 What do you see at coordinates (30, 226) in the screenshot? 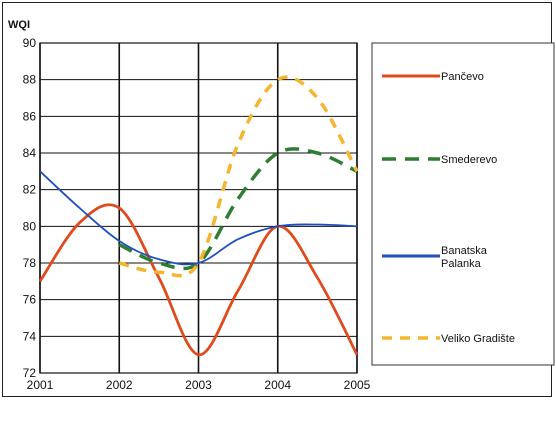
I see `y-tick-label: 80` at bounding box center [30, 226].